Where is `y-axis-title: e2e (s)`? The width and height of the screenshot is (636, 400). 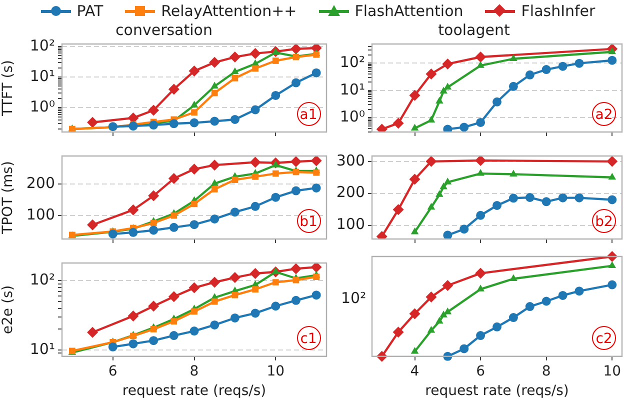 y-axis-title: e2e (s) is located at coordinates (8, 309).